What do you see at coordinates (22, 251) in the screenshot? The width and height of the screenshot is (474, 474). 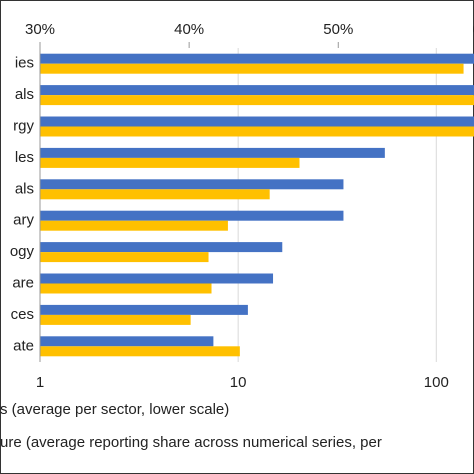 I see `y-tick-label: ogy` at bounding box center [22, 251].